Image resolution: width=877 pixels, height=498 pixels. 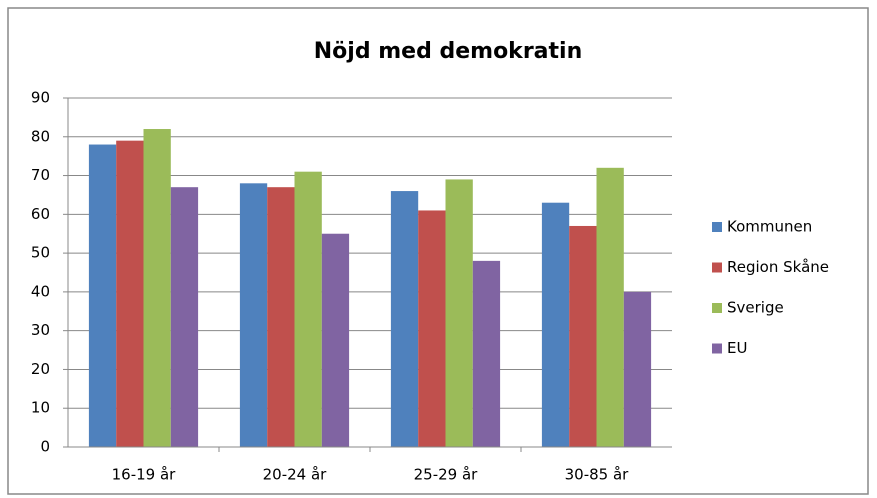 What do you see at coordinates (597, 475) in the screenshot?
I see `x-tick-label: 30-85 år` at bounding box center [597, 475].